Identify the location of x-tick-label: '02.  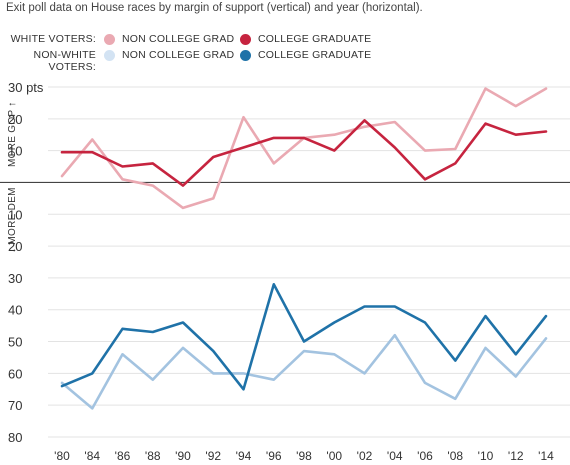
(365, 456).